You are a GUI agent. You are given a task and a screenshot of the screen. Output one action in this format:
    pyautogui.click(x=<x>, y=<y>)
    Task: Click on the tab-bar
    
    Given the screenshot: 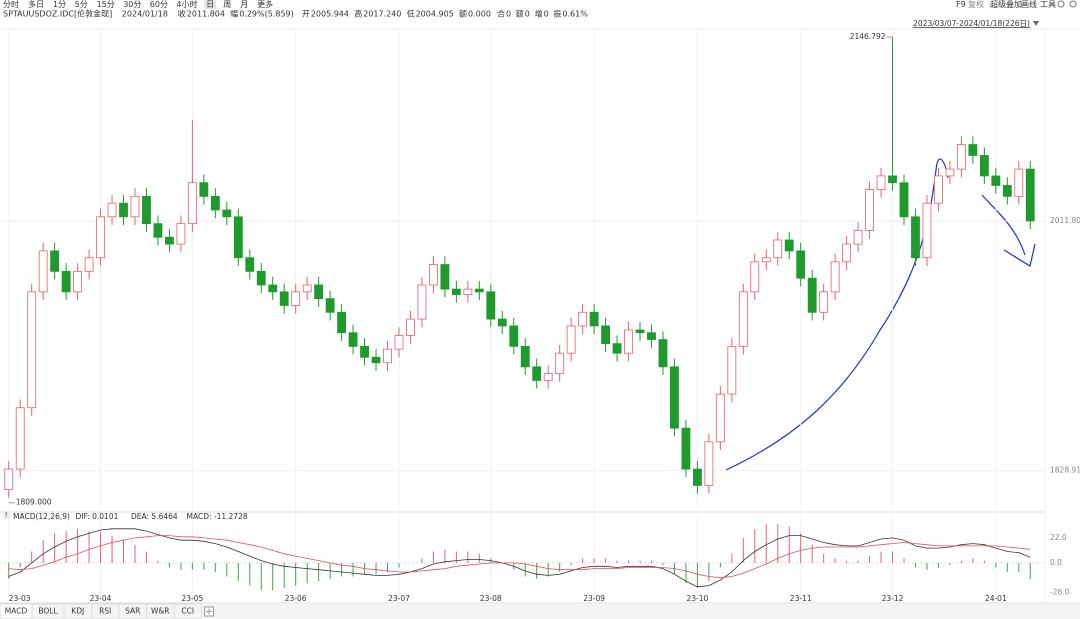 What is the action you would take?
    pyautogui.click(x=540, y=611)
    